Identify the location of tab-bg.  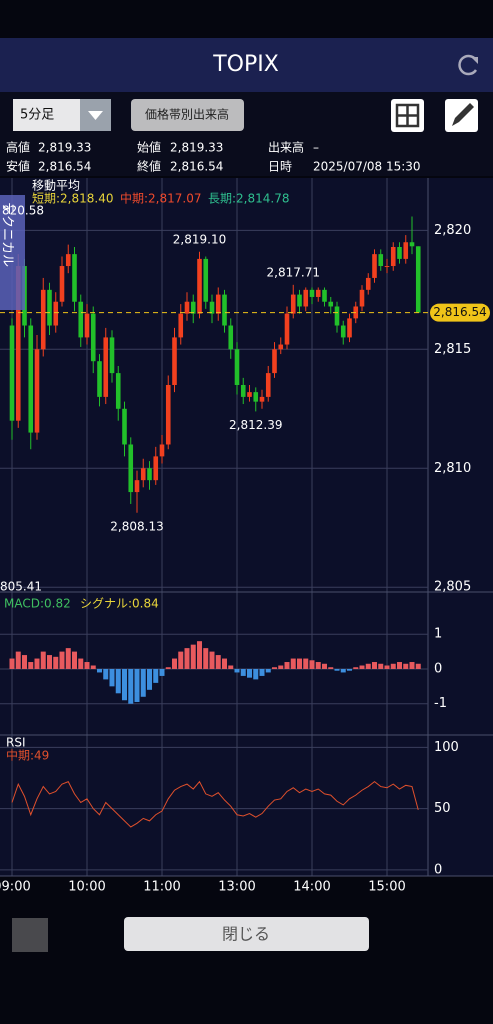
(12, 252).